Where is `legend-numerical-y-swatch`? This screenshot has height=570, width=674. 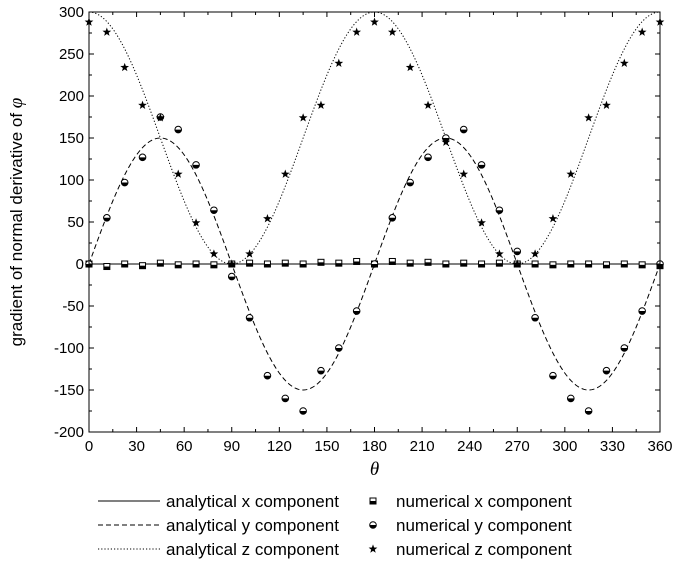
legend-numerical-y-swatch is located at coordinates (373, 525).